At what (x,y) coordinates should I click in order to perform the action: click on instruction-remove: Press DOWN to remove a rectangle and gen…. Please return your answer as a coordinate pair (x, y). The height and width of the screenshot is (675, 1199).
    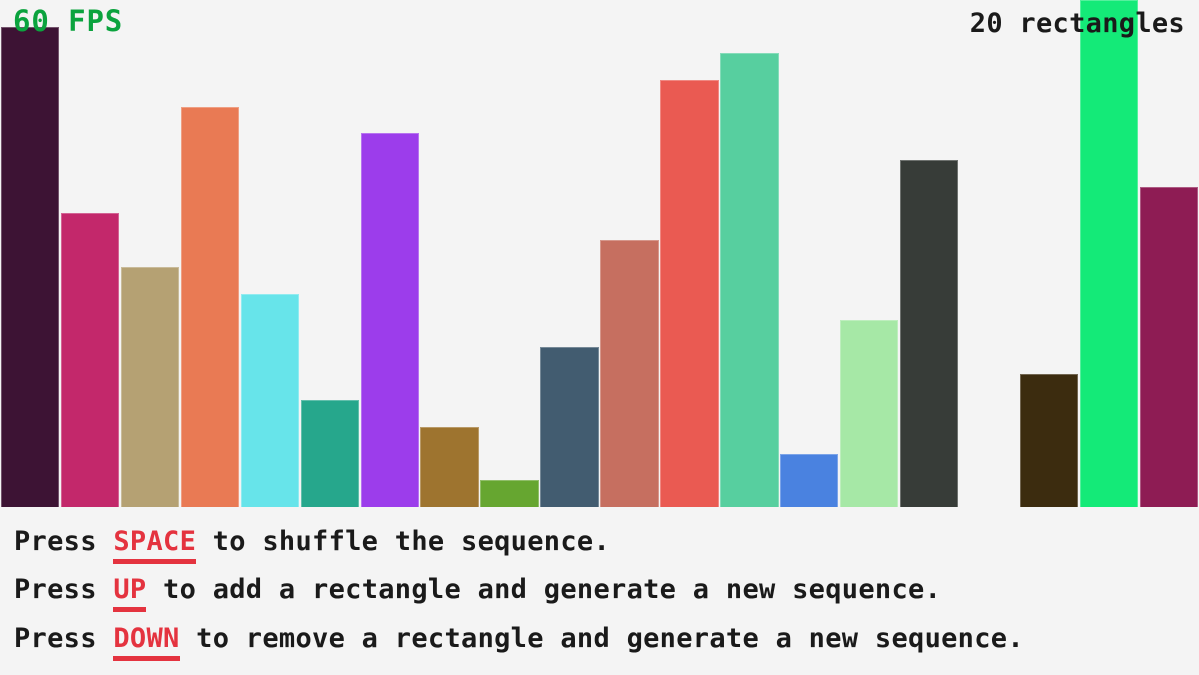
    Looking at the image, I should click on (519, 643).